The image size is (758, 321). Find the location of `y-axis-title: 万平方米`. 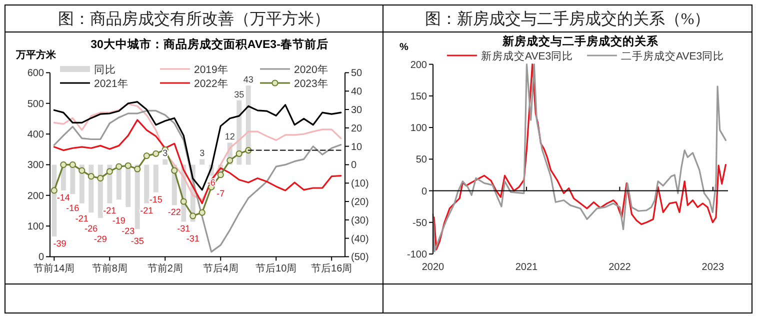

y-axis-title: 万平方米 is located at coordinates (36, 55).